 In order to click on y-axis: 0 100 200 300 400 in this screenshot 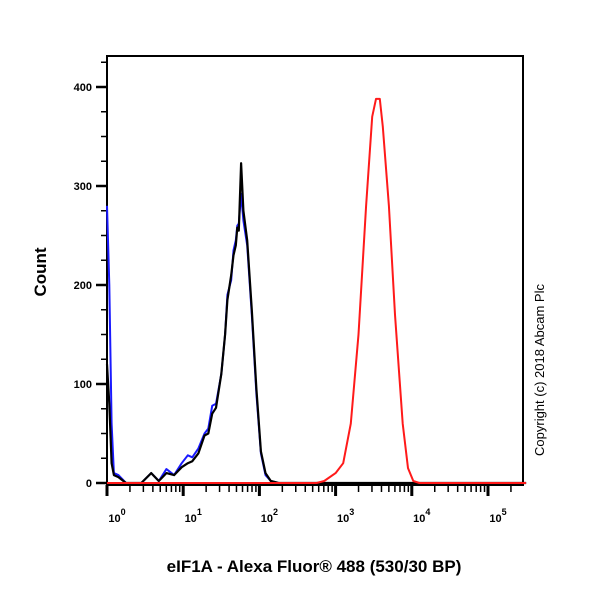, I will do `click(90, 275)`.